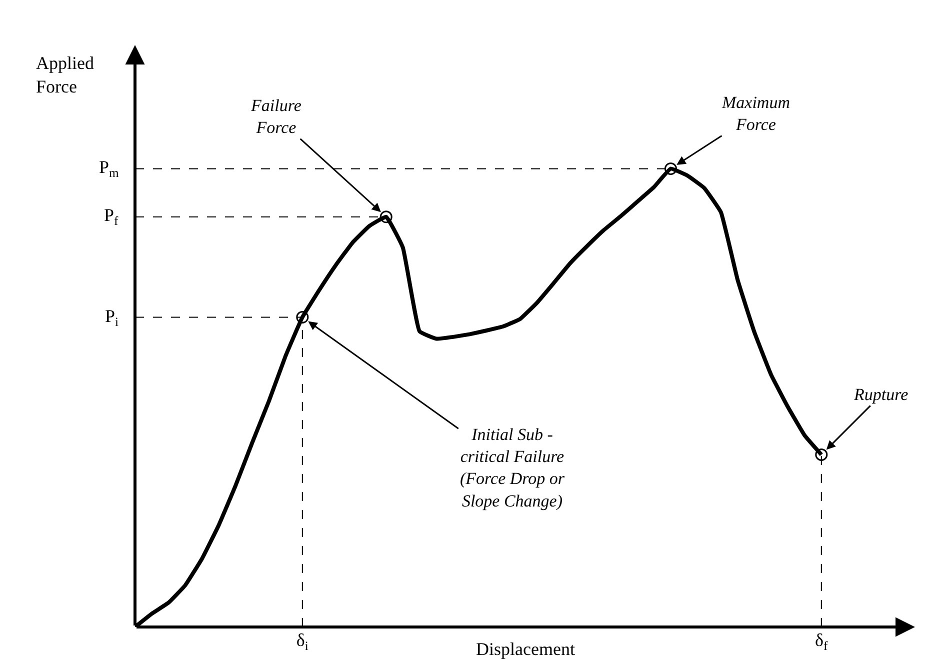 This screenshot has width=950, height=672. Describe the element at coordinates (525, 649) in the screenshot. I see `x-axis-title: Displacement` at that location.